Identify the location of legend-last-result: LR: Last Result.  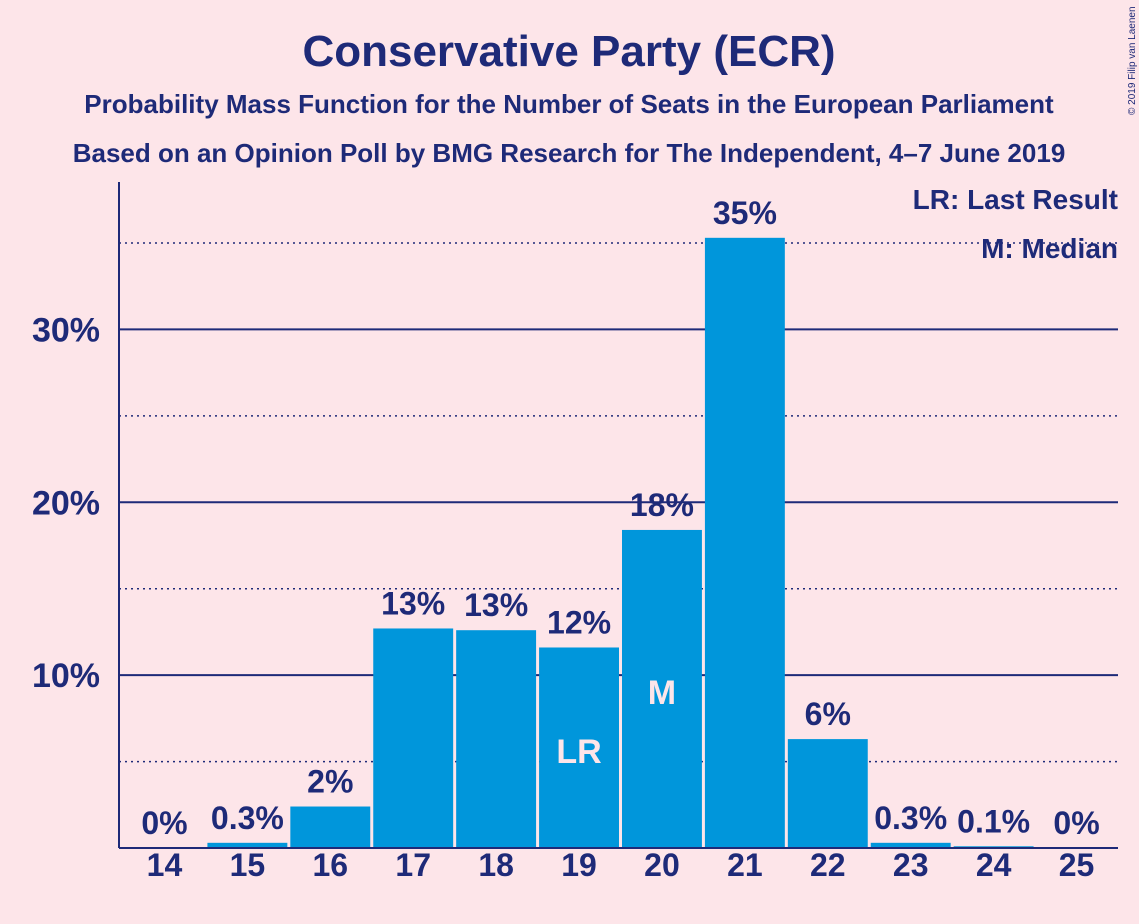
(1015, 199).